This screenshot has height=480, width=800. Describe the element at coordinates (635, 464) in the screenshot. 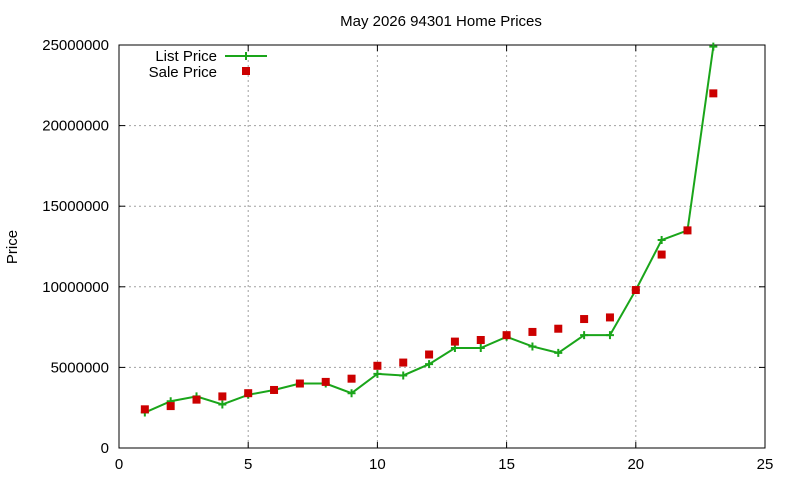

I see `x-tick-label: 20` at that location.